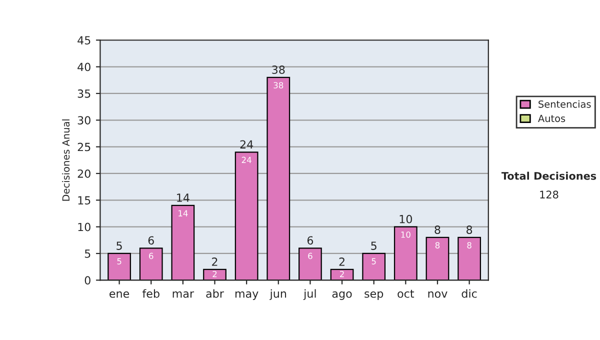 The width and height of the screenshot is (600, 340). What do you see at coordinates (84, 40) in the screenshot?
I see `y-tick-label: 45` at bounding box center [84, 40].